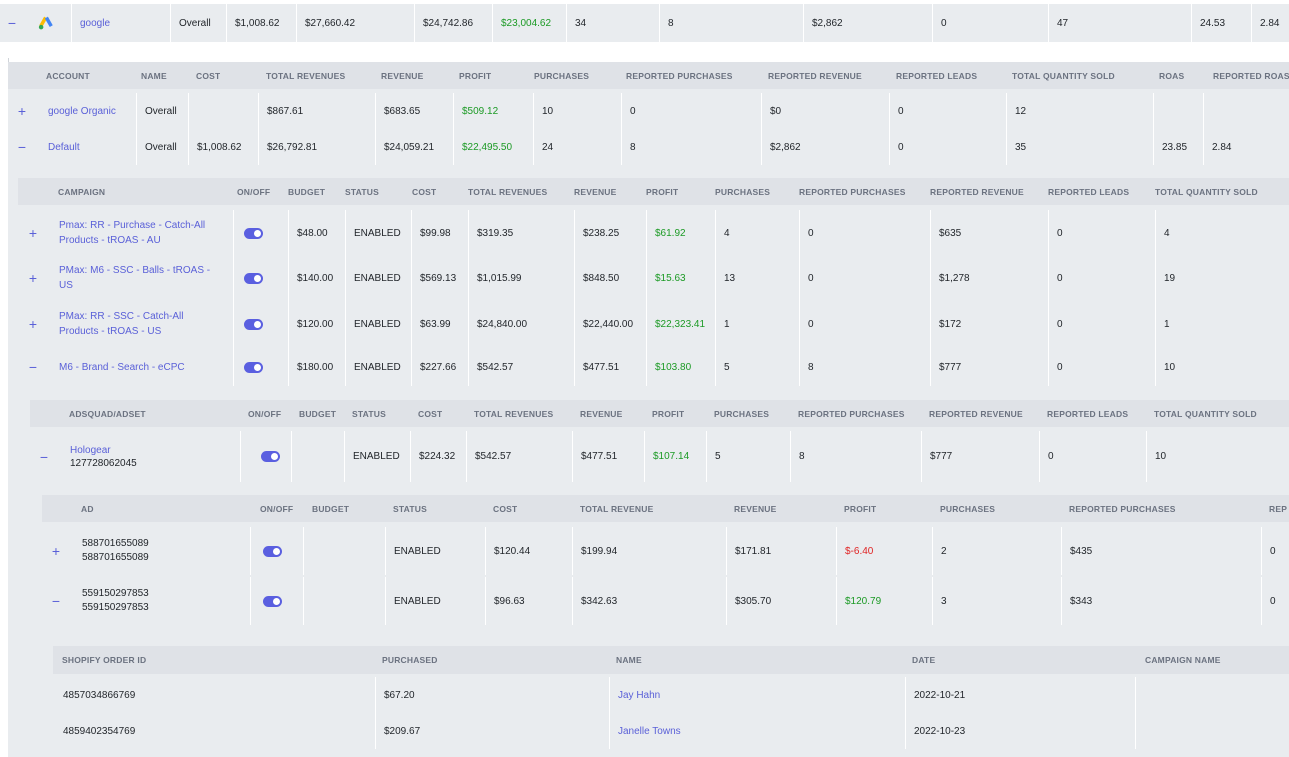 The width and height of the screenshot is (1289, 757). What do you see at coordinates (1246, 111) in the screenshot?
I see `account-reported-roas` at bounding box center [1246, 111].